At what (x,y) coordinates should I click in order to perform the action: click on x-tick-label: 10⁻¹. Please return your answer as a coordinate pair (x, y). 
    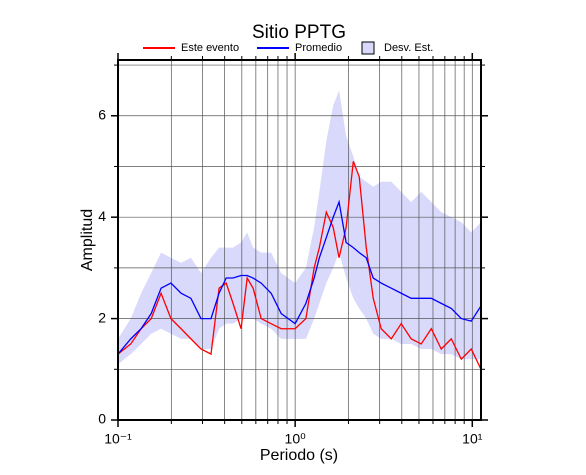
    Looking at the image, I should click on (118, 439).